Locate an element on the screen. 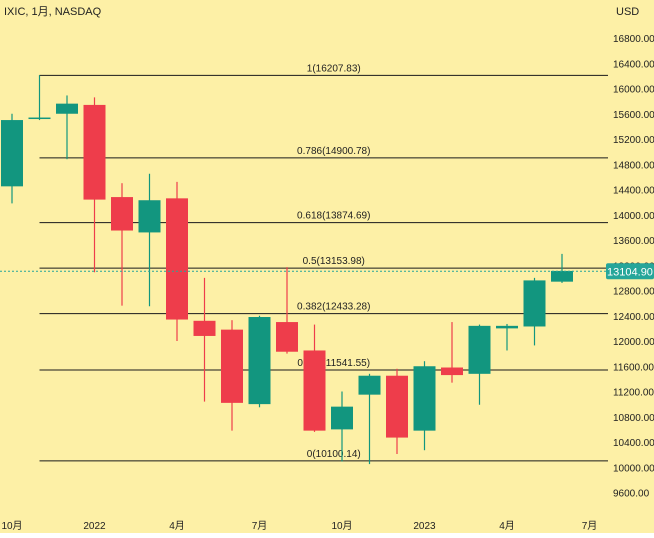 The width and height of the screenshot is (654, 538). x-tick-label: 2023 is located at coordinates (424, 526).